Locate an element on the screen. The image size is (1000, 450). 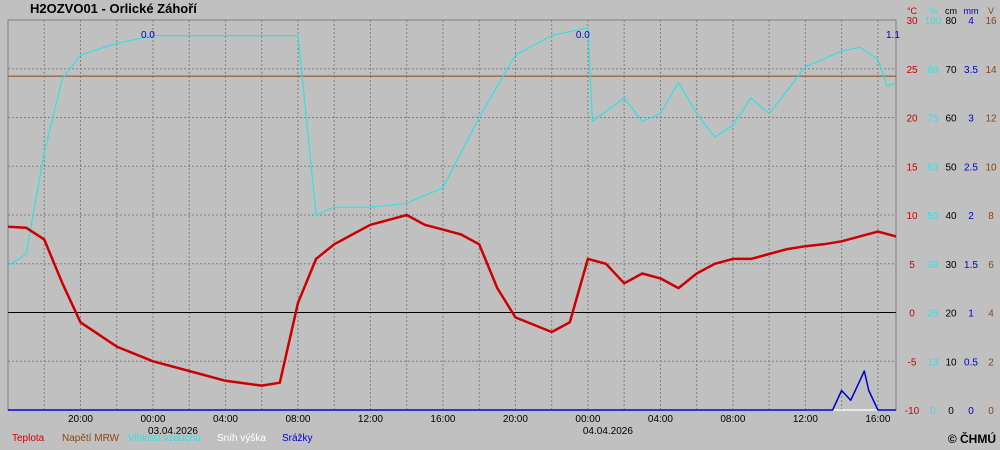
snow-axis-tick: 50 is located at coordinates (951, 167).